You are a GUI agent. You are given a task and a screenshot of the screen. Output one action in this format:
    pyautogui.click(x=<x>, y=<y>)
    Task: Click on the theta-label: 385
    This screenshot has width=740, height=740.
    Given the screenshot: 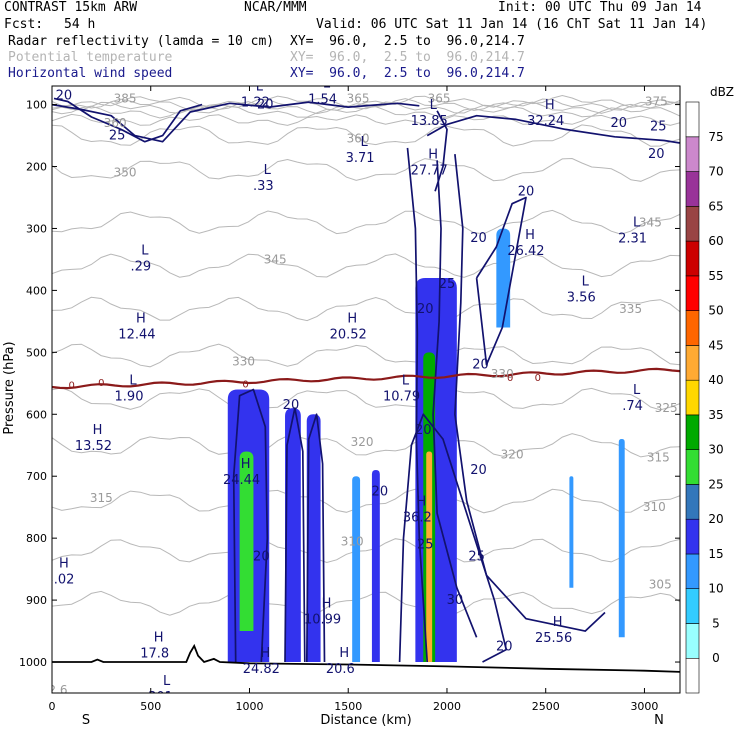 What is the action you would take?
    pyautogui.click(x=125, y=98)
    